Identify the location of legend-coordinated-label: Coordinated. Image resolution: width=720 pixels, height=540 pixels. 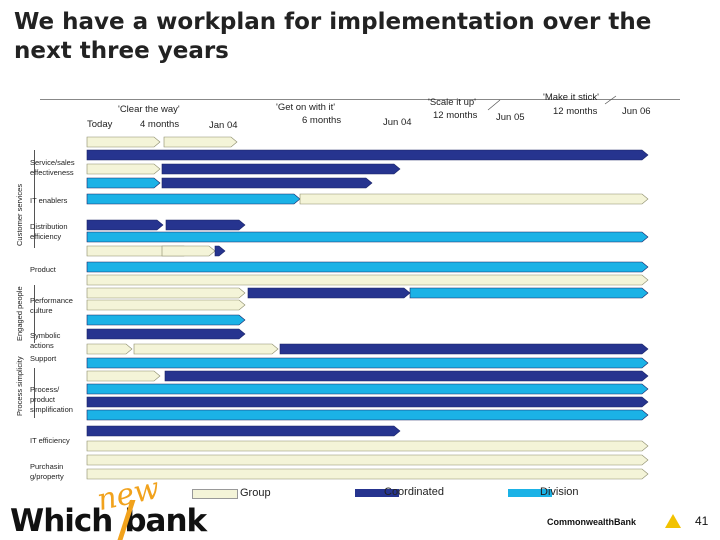
(414, 492).